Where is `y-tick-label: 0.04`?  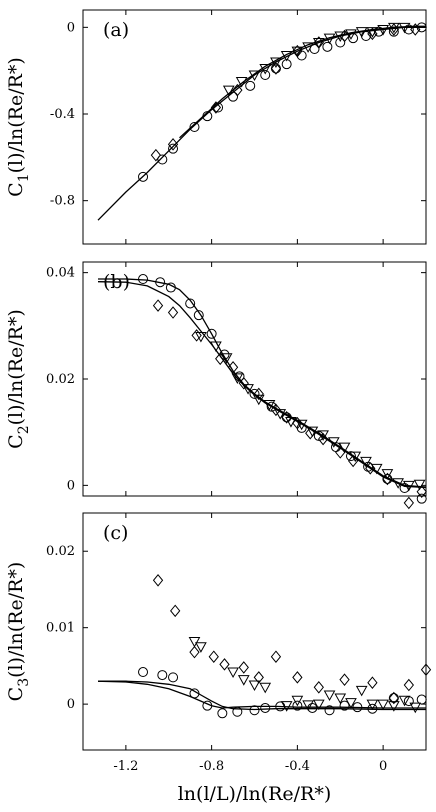
y-tick-label: 0.04 is located at coordinates (60, 273).